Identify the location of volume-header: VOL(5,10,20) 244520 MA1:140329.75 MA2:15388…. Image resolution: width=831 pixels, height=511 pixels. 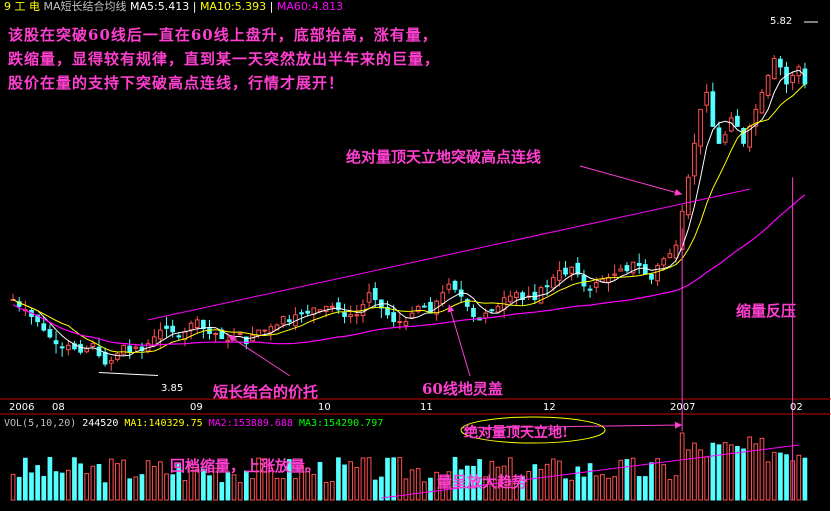
(196, 424).